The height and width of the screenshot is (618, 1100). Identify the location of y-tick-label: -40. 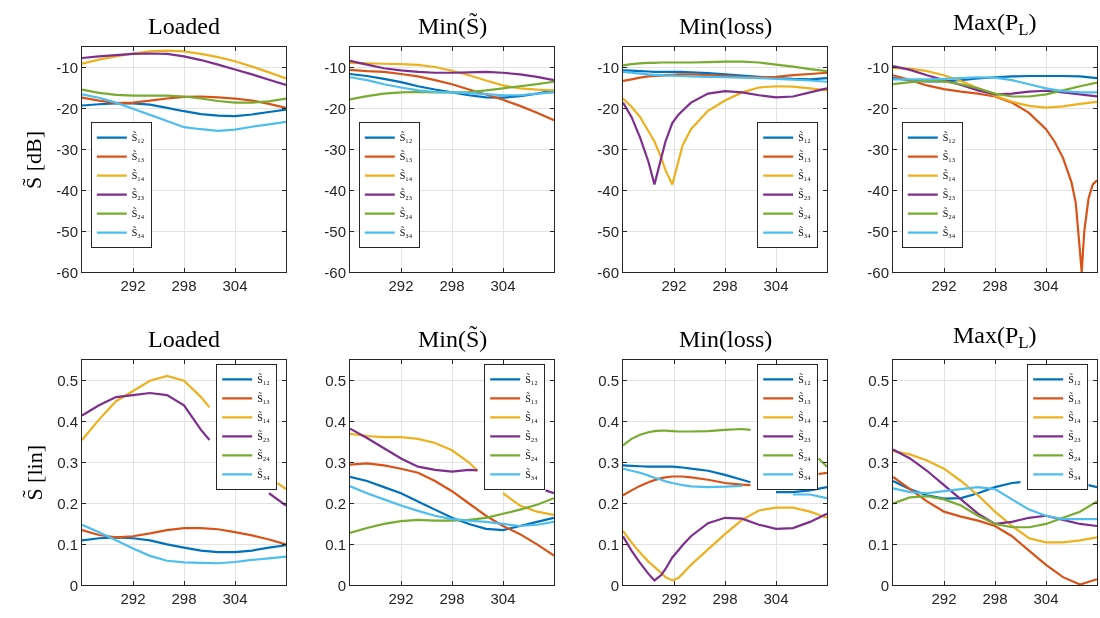
(335, 190).